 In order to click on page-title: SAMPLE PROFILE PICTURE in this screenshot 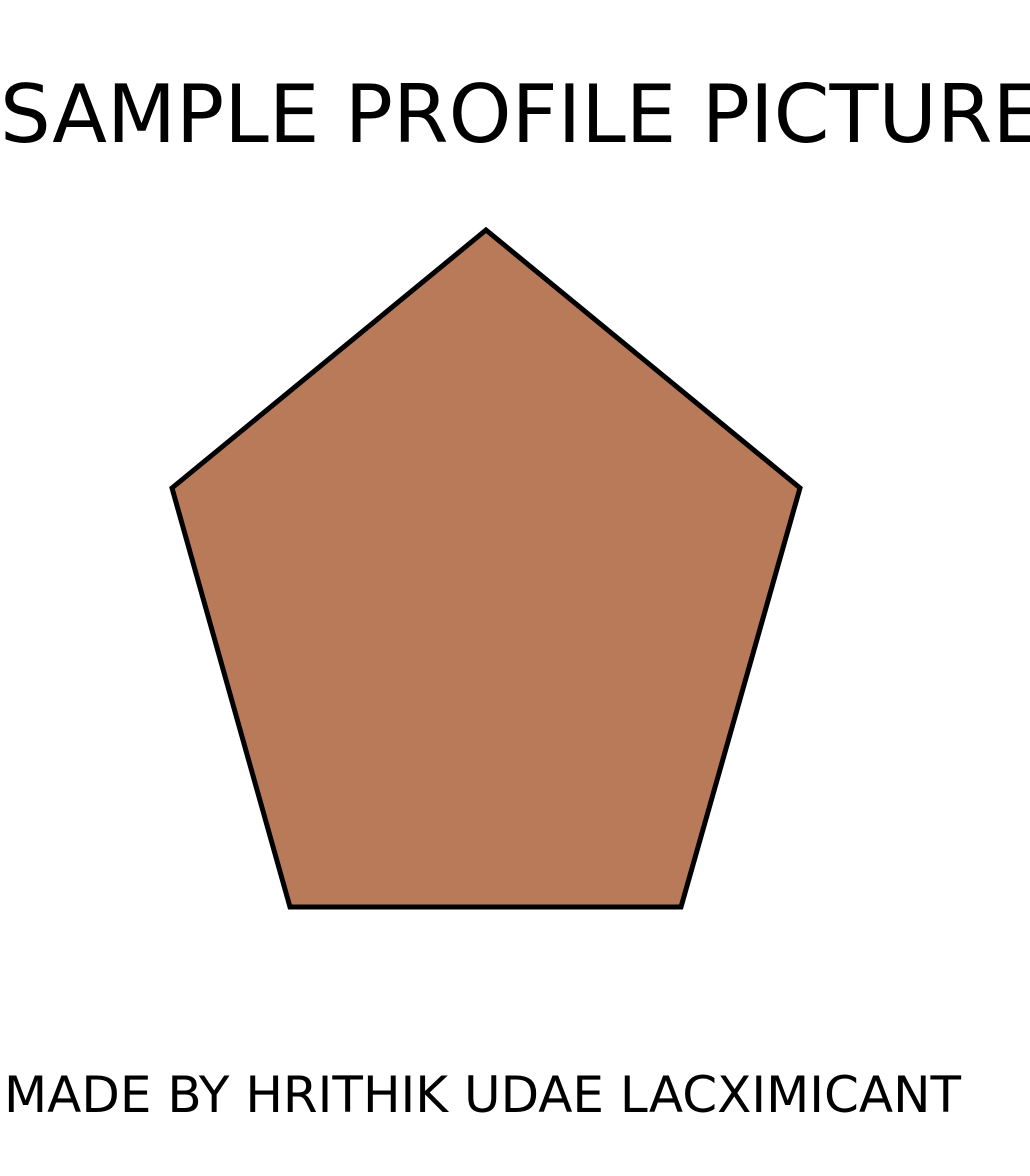, I will do `click(515, 114)`.